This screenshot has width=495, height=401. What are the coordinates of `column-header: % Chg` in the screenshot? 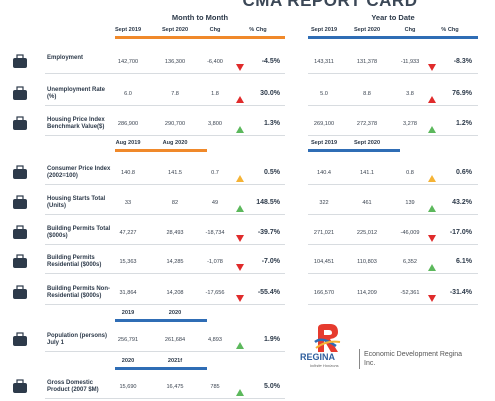 It's located at (450, 30).